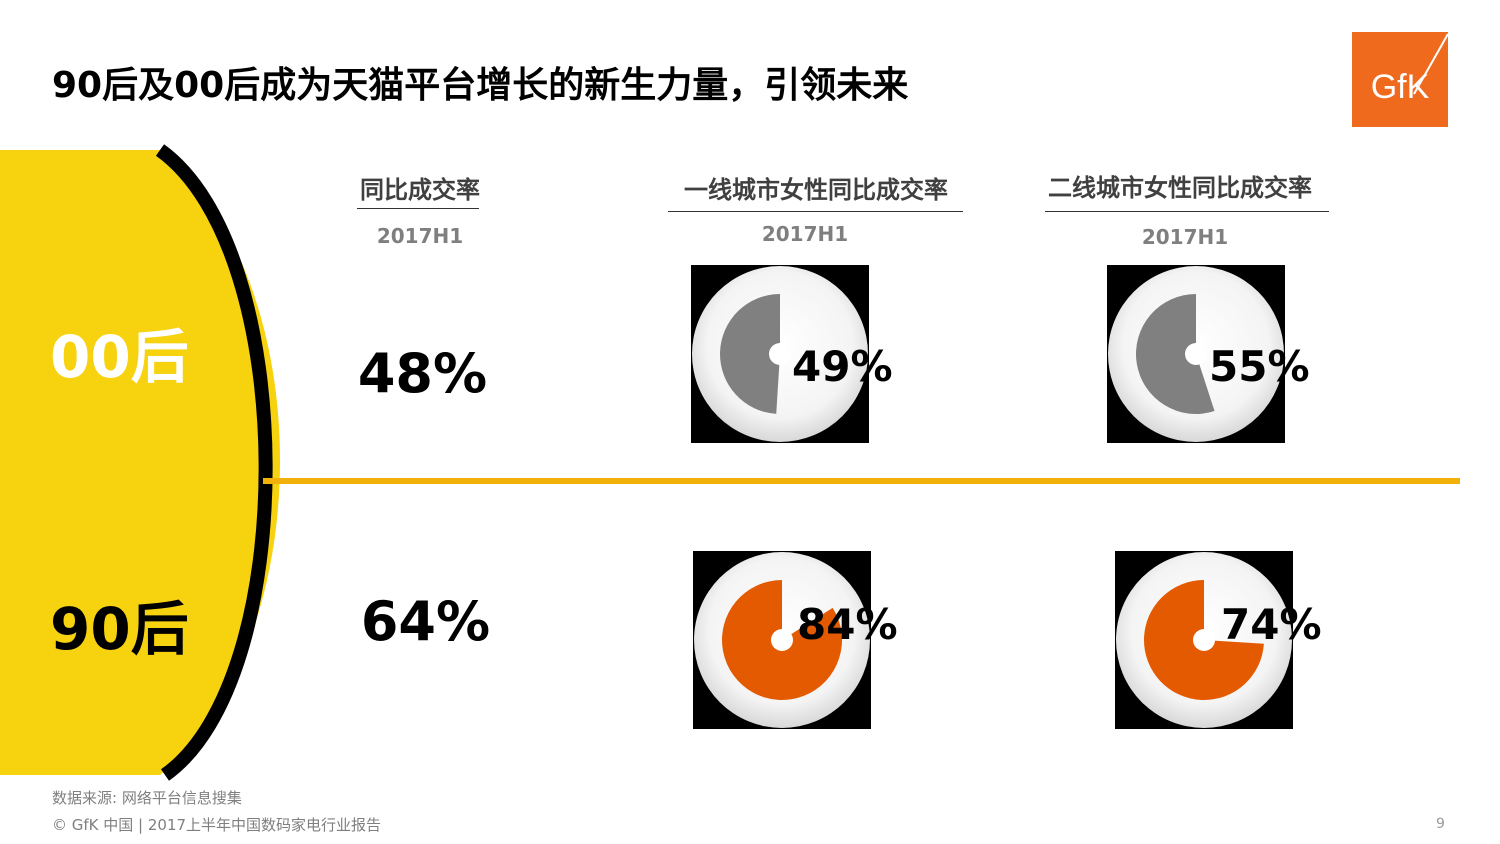 This screenshot has width=1500, height=844. I want to click on pie-00-tier2, so click(1196, 354).